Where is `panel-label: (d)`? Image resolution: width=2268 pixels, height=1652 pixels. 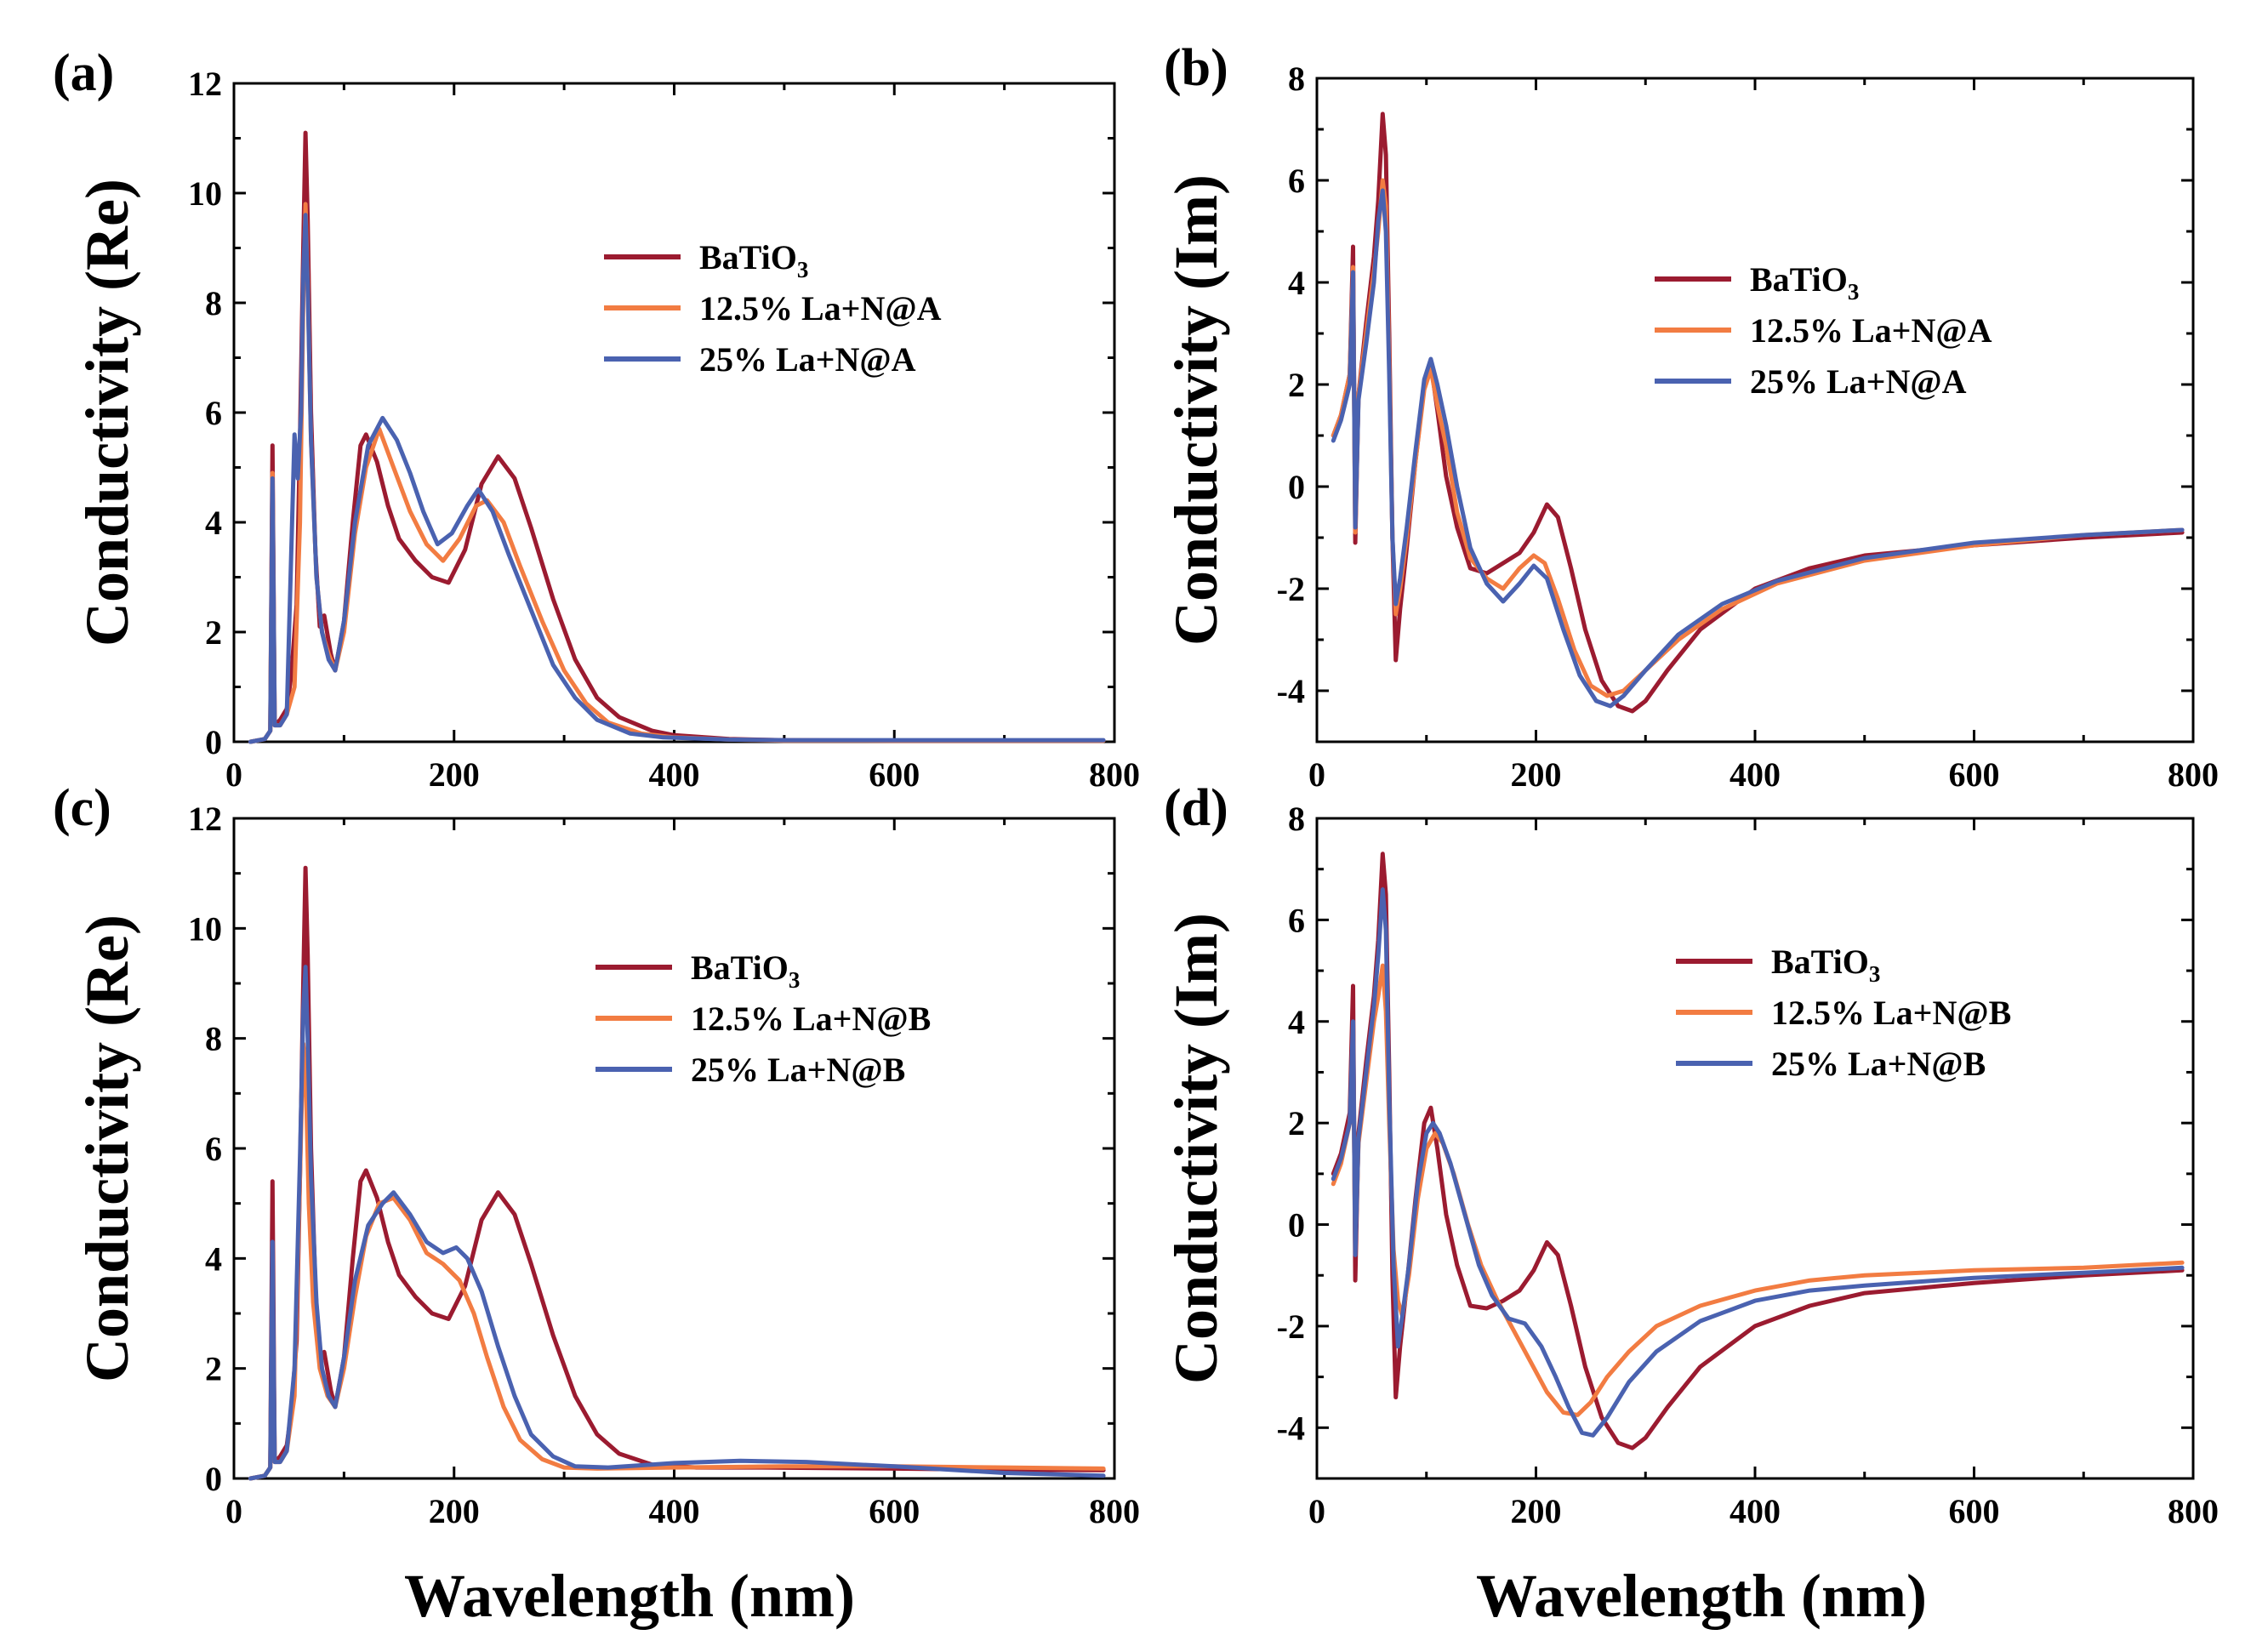 panel-label: (d) is located at coordinates (1196, 808).